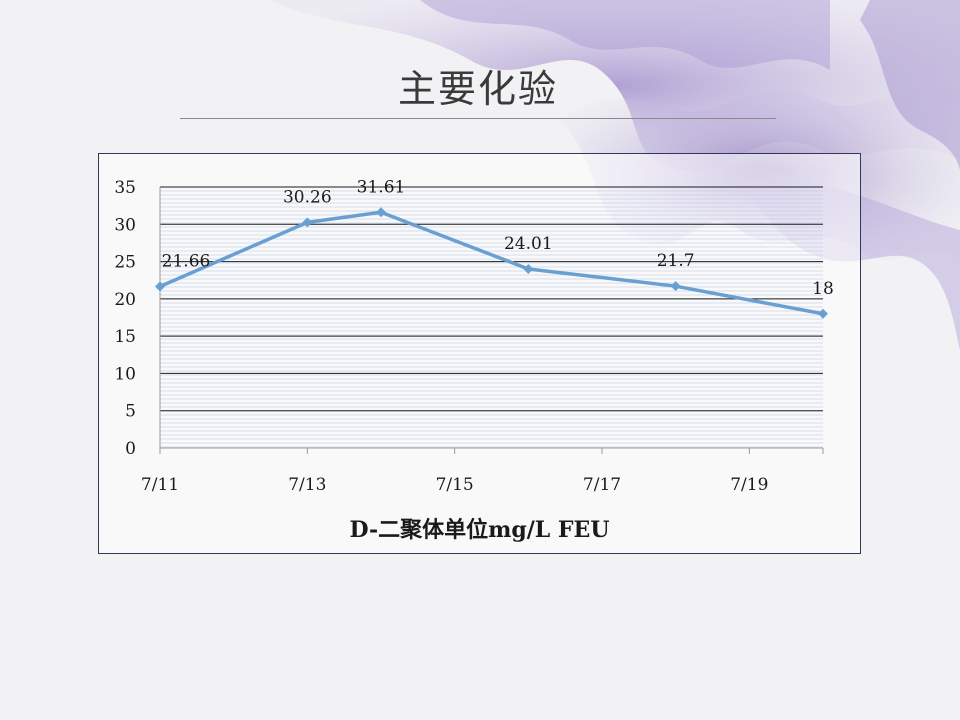 The image size is (960, 720). I want to click on y-tick-label: 10, so click(125, 374).